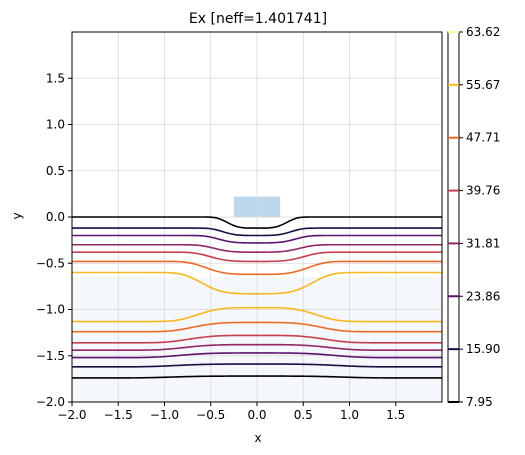  What do you see at coordinates (118, 415) in the screenshot?
I see `x-tick-label: −1.5` at bounding box center [118, 415].